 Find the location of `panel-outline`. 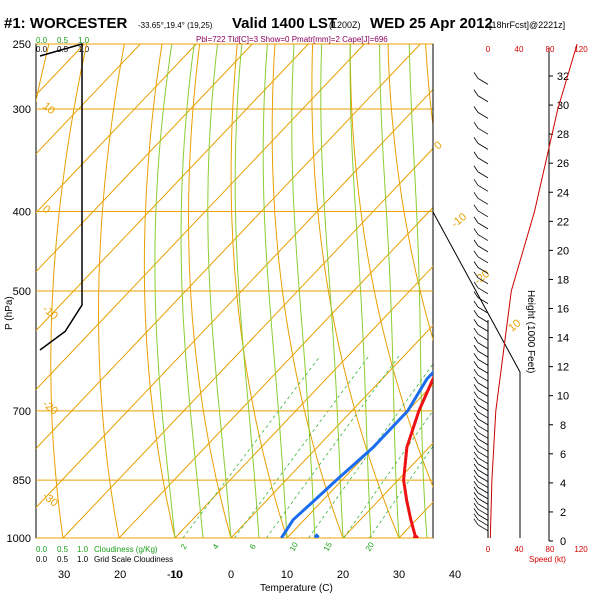

panel-outline is located at coordinates (476, 291).